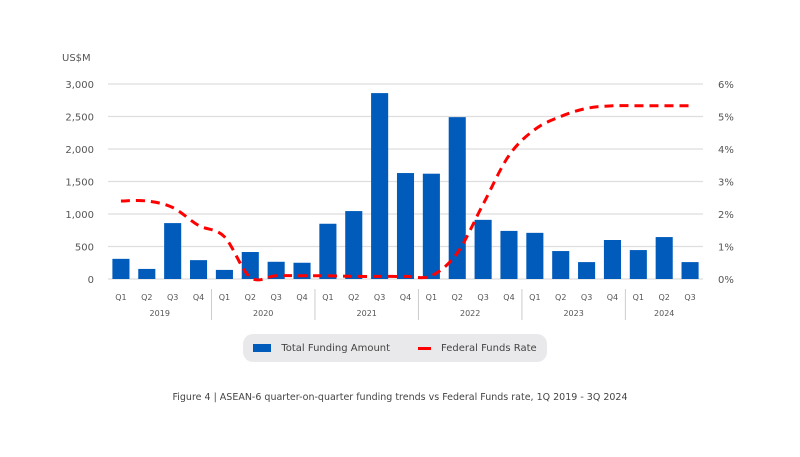 The image size is (800, 457). Describe the element at coordinates (160, 313) in the screenshot. I see `year-label: 2019` at that location.